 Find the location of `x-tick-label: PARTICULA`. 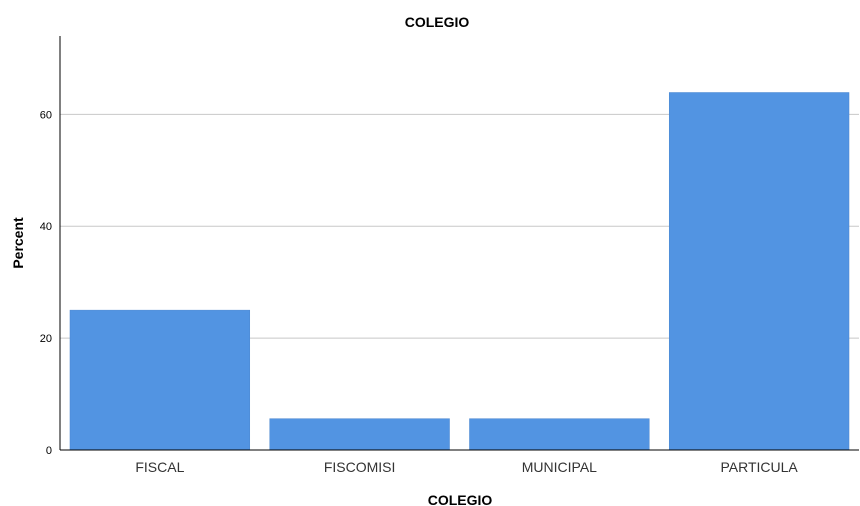

x-tick-label: PARTICULA is located at coordinates (759, 467).